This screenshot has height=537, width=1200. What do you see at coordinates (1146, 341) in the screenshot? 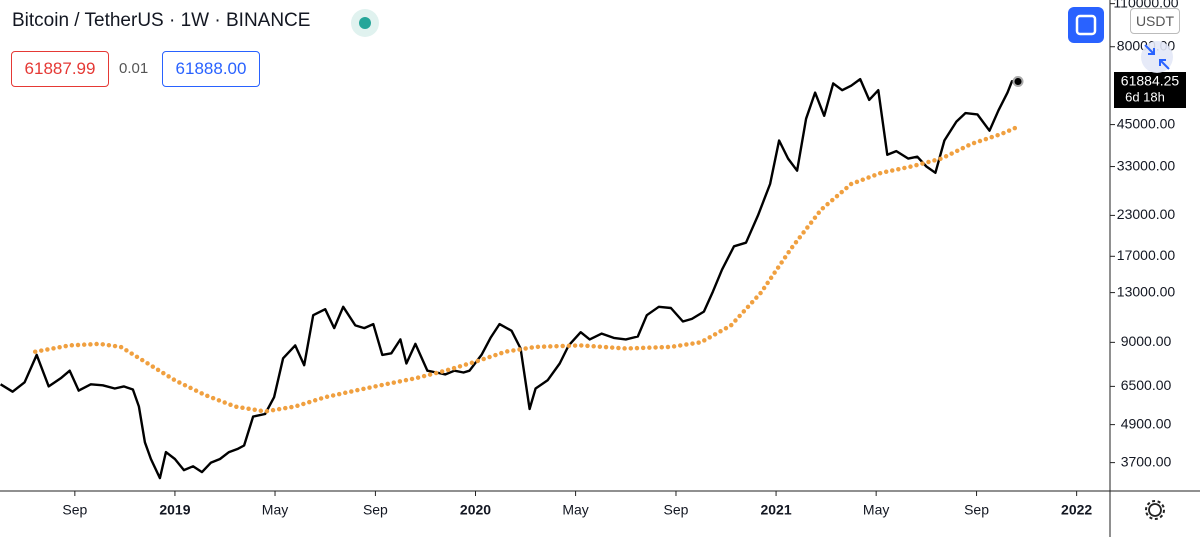
I see `y-tick-label: 9000.00` at bounding box center [1146, 341].